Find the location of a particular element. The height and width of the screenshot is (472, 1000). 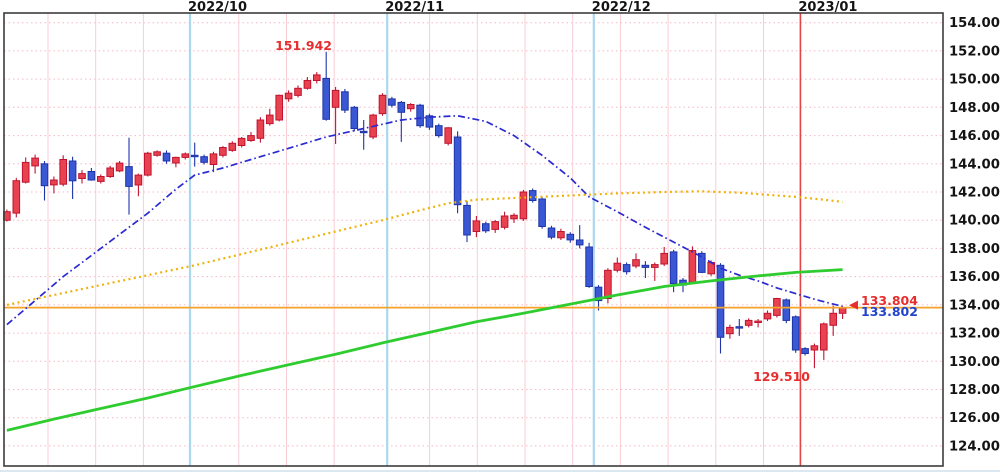

x-axis-date-label: 2022/12 is located at coordinates (621, 7).